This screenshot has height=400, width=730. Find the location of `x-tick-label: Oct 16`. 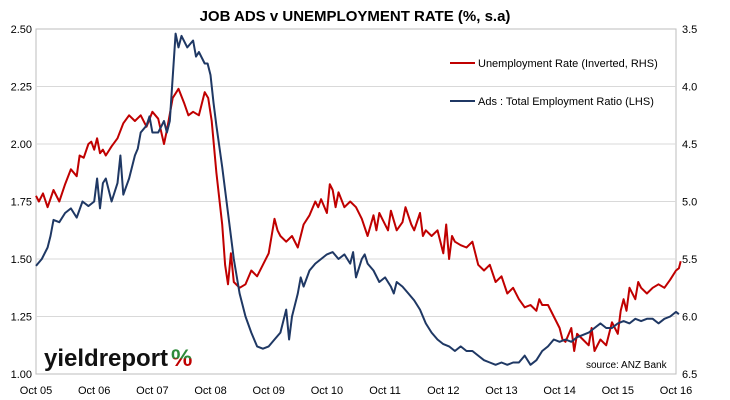

x-tick-label: Oct 16 is located at coordinates (676, 391).